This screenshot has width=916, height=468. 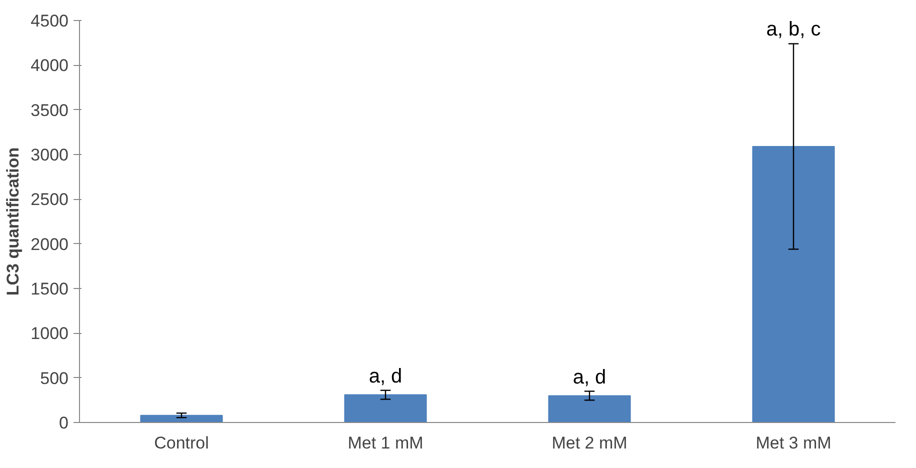 What do you see at coordinates (590, 443) in the screenshot?
I see `x-tick-label: Met 2 mM` at bounding box center [590, 443].